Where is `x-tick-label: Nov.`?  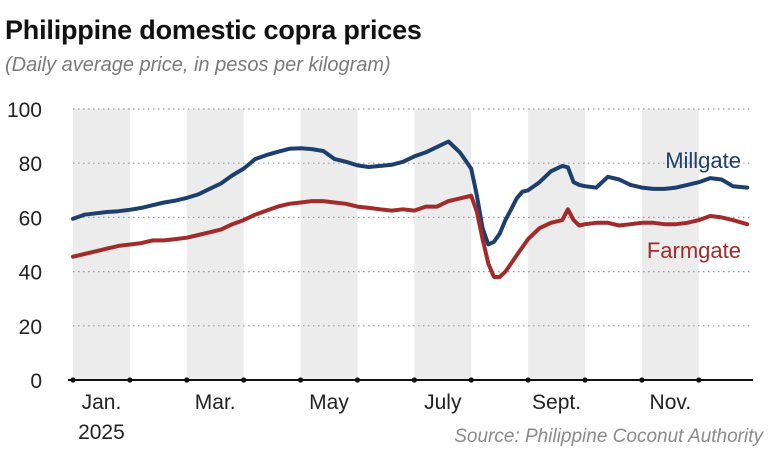
x-tick-label: Nov. is located at coordinates (671, 402).